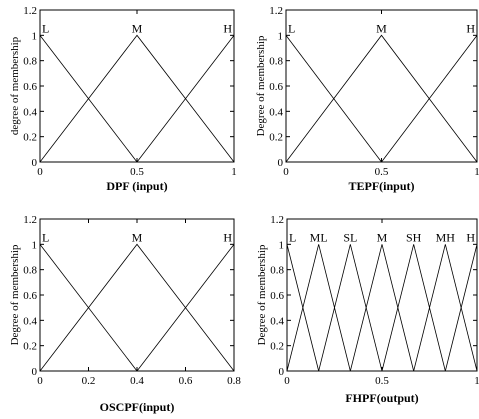 The height and width of the screenshot is (419, 479). I want to click on membership-label-ml: ML, so click(319, 237).